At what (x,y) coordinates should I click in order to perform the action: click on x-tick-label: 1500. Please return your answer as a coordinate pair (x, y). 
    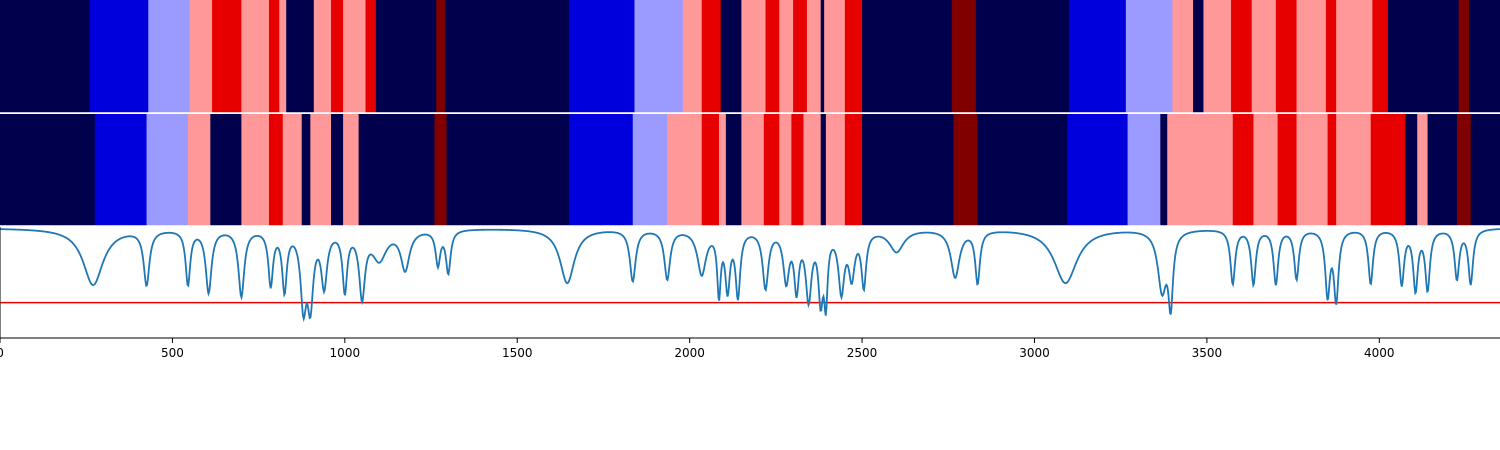
    Looking at the image, I should click on (517, 353).